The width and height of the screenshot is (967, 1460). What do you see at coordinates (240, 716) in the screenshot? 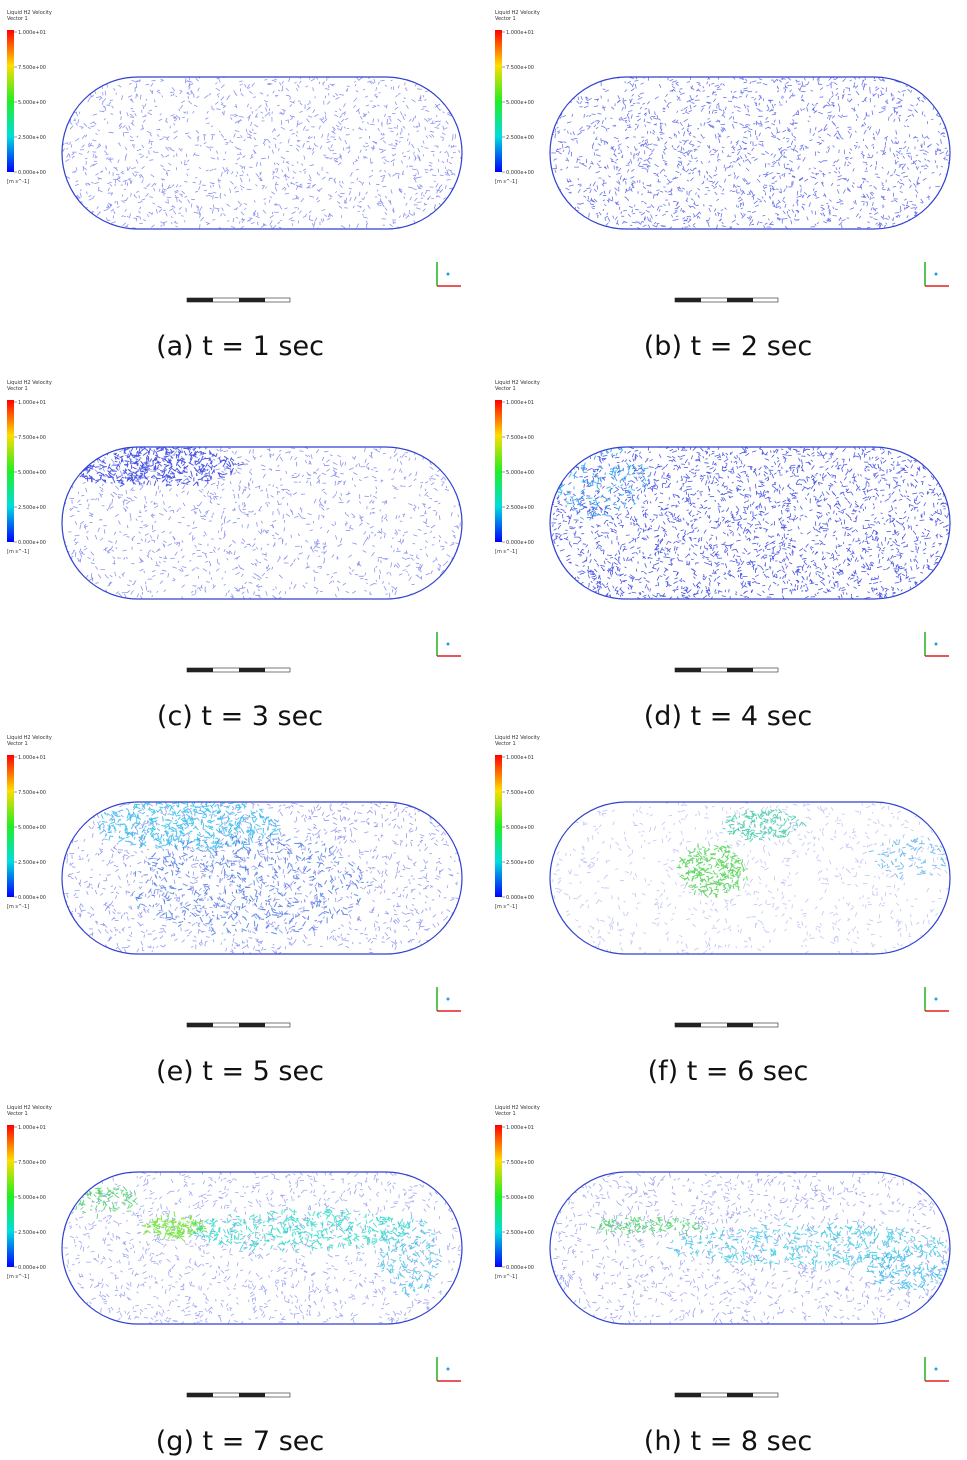
I see `caption: (c) t = 3 sec` at bounding box center [240, 716].